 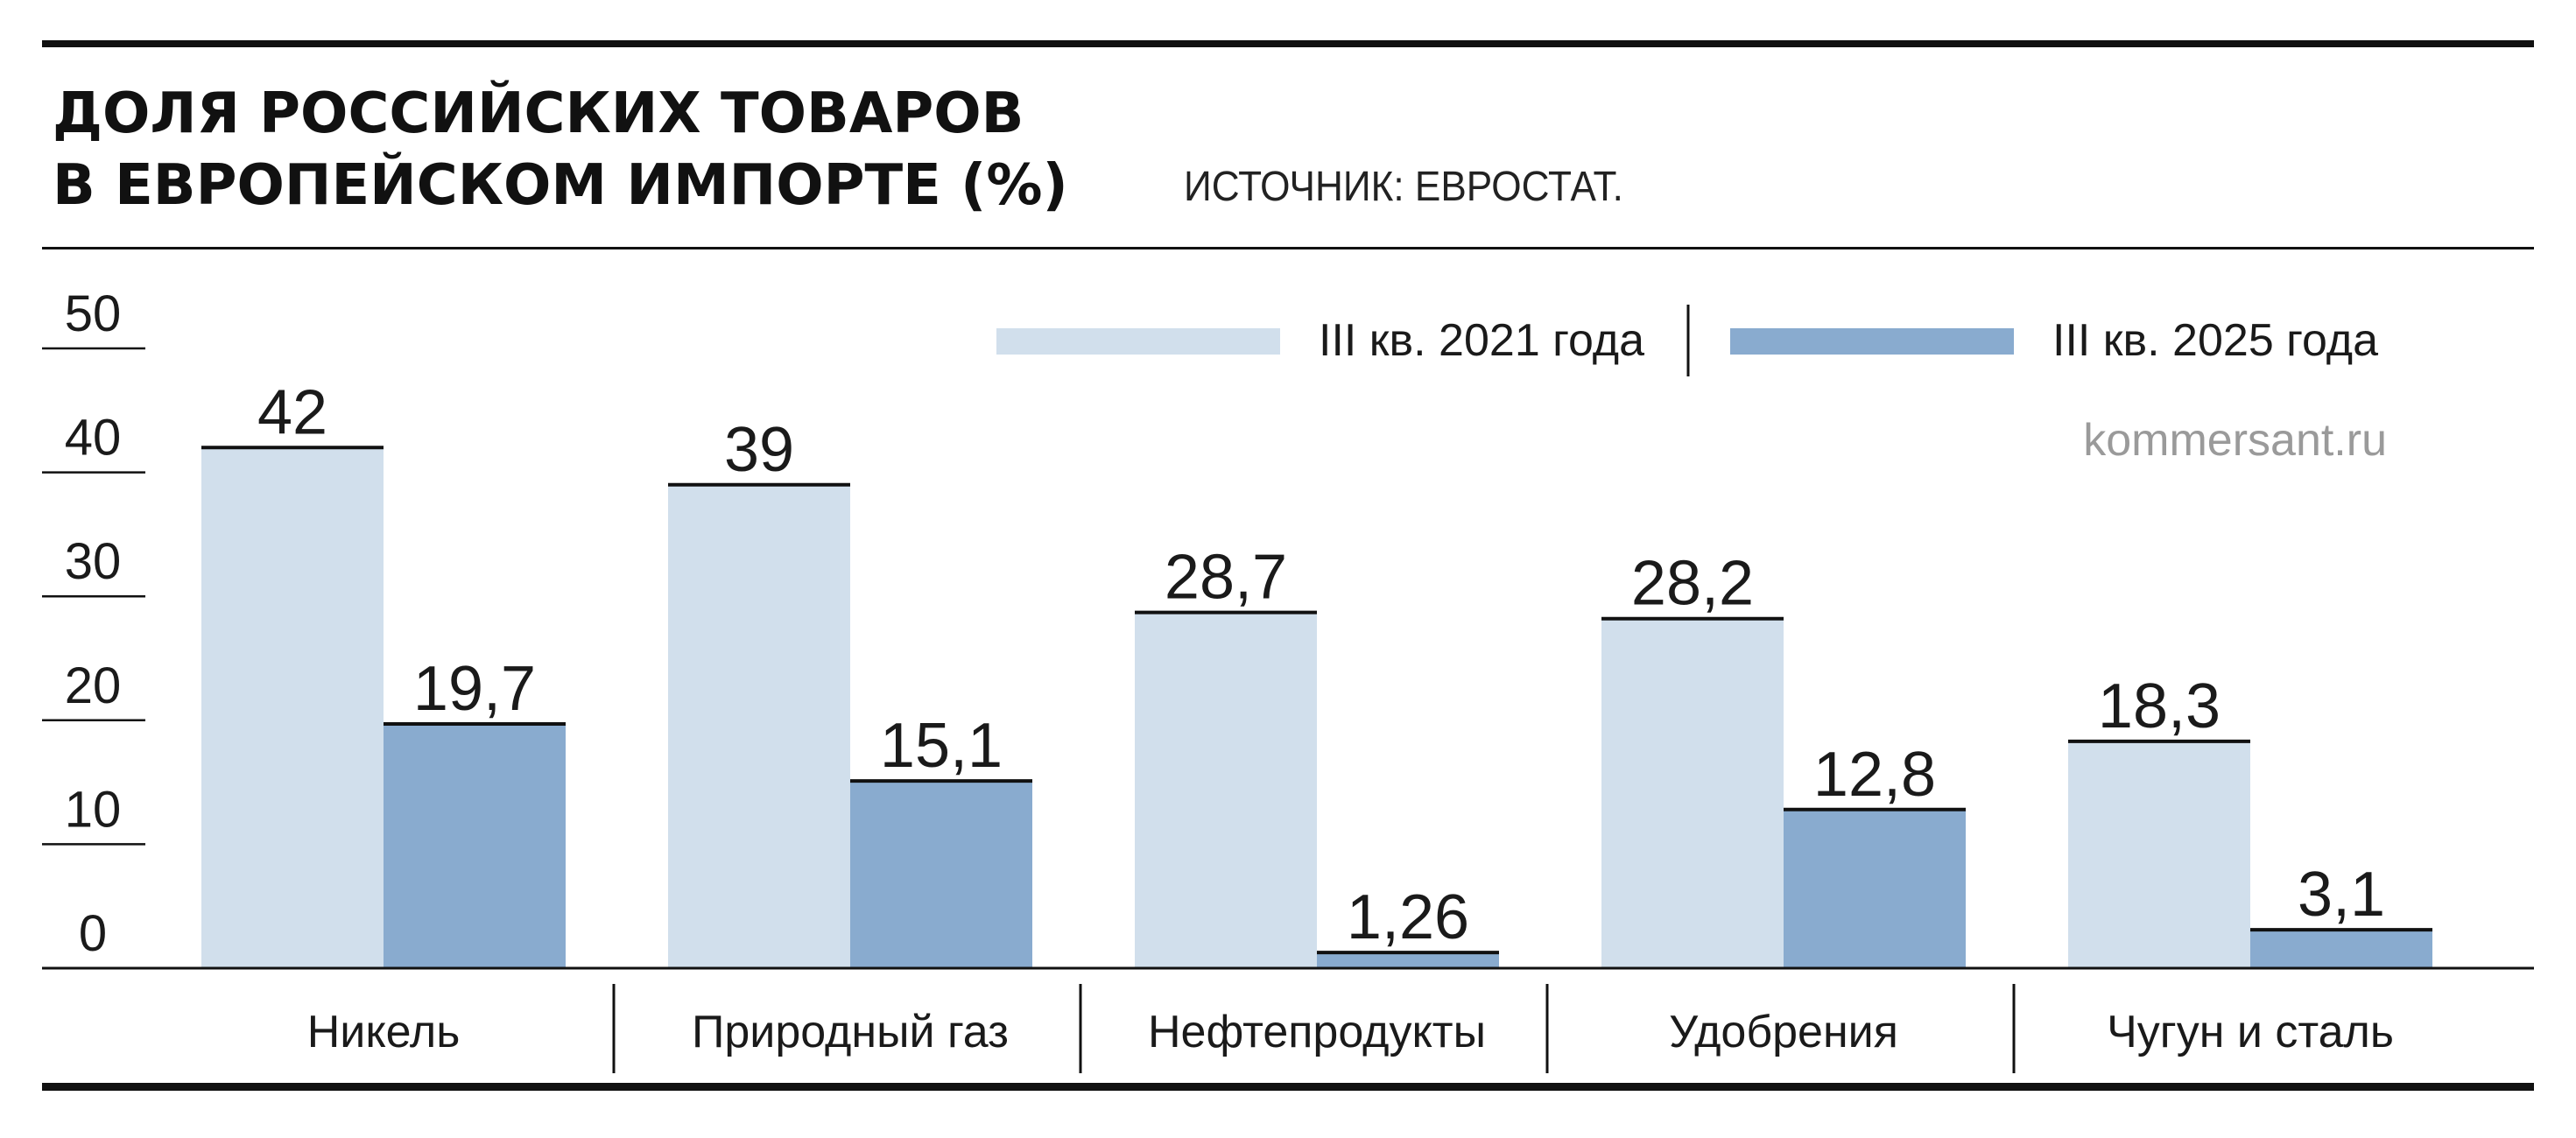 What do you see at coordinates (93, 313) in the screenshot?
I see `y-tick-label: 50` at bounding box center [93, 313].